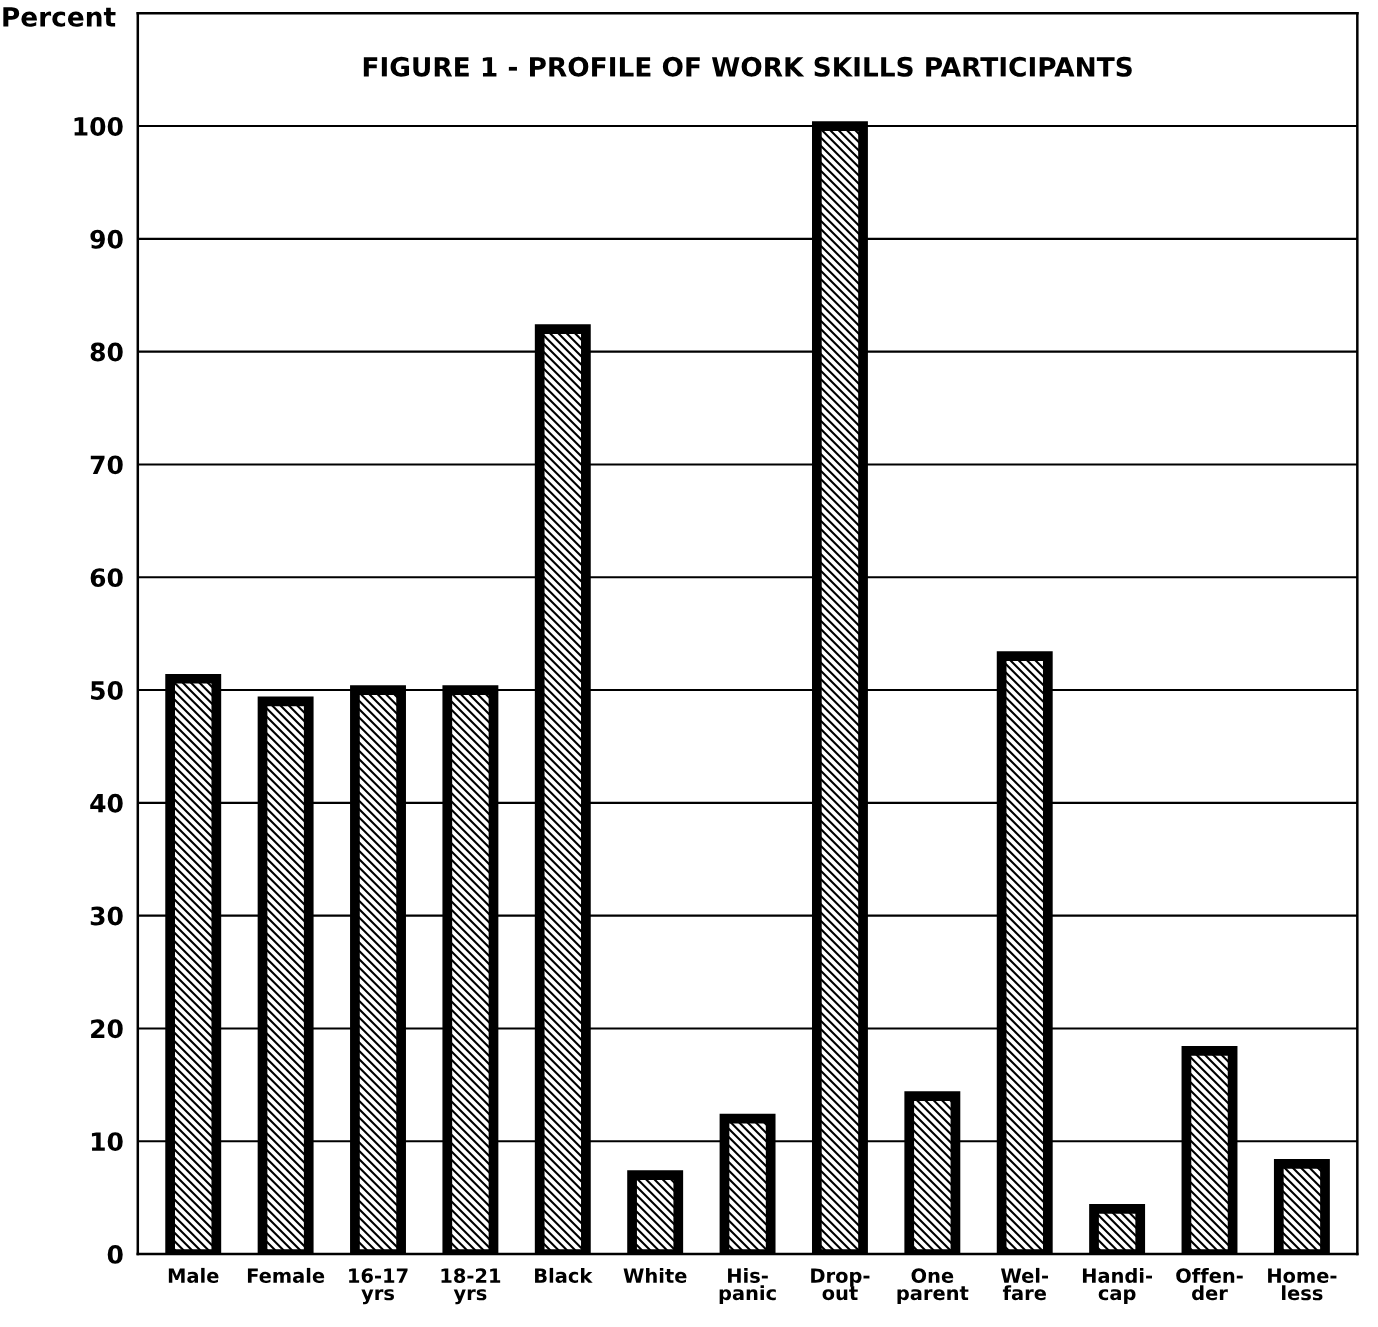  What do you see at coordinates (933, 1286) in the screenshot?
I see `x-tick-label: One parent` at bounding box center [933, 1286].